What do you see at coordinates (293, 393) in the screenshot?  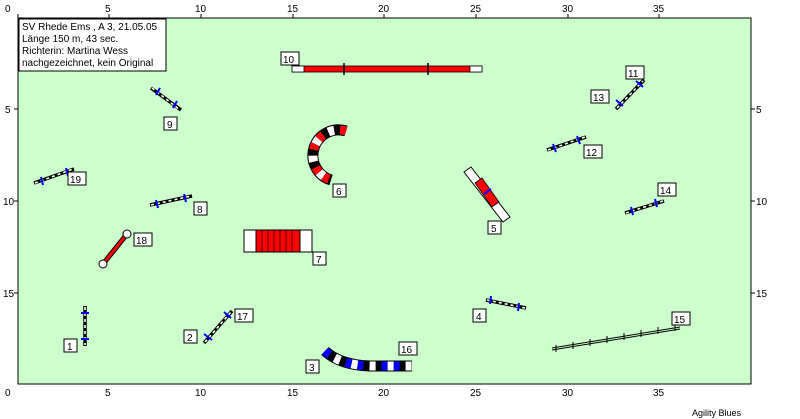 I see `x-tick-15-bottom: 15` at bounding box center [293, 393].